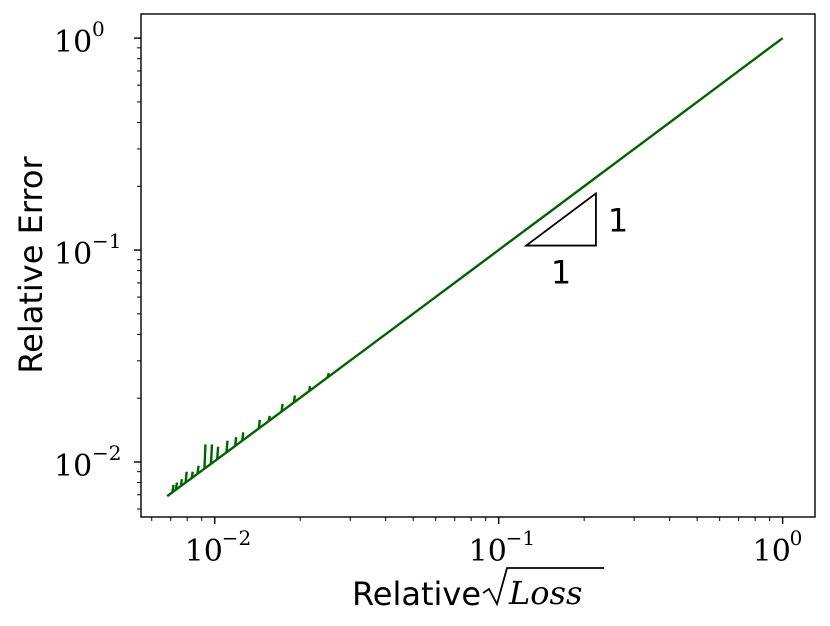 This screenshot has width=830, height=626. I want to click on x-axis-label: Relative Loss, so click(478, 590).